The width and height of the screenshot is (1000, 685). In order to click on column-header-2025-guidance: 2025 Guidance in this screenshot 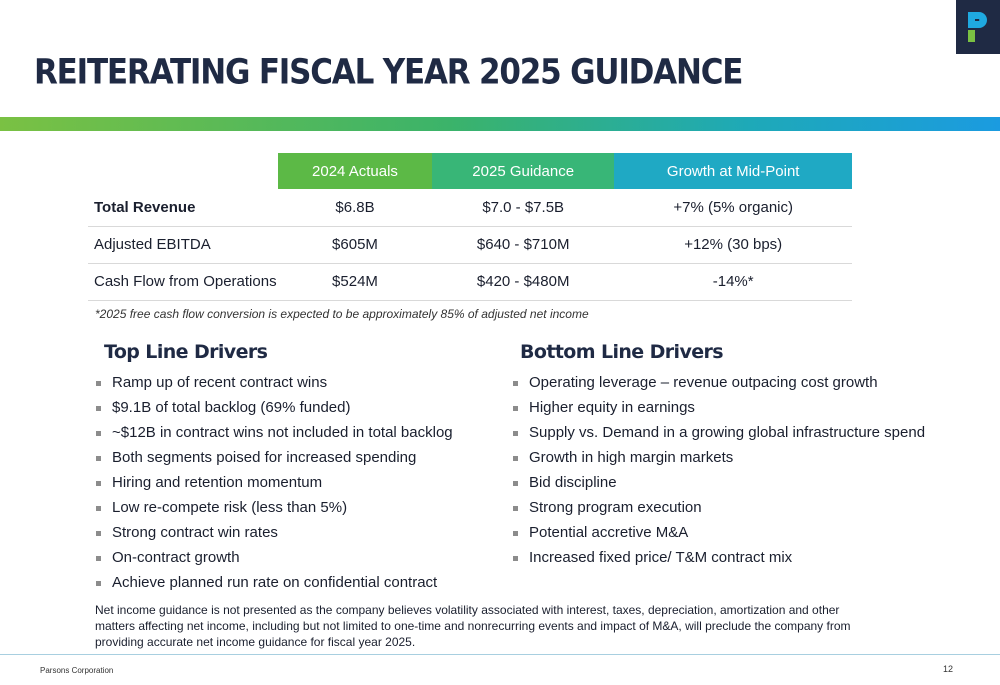, I will do `click(523, 171)`.